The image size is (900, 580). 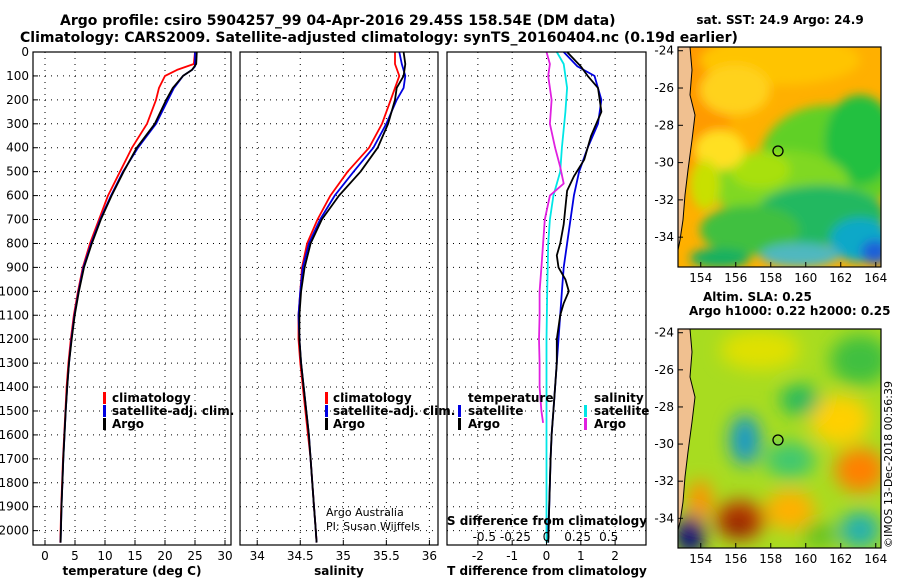 What do you see at coordinates (134, 556) in the screenshot?
I see `x-tick-label: 15` at bounding box center [134, 556].